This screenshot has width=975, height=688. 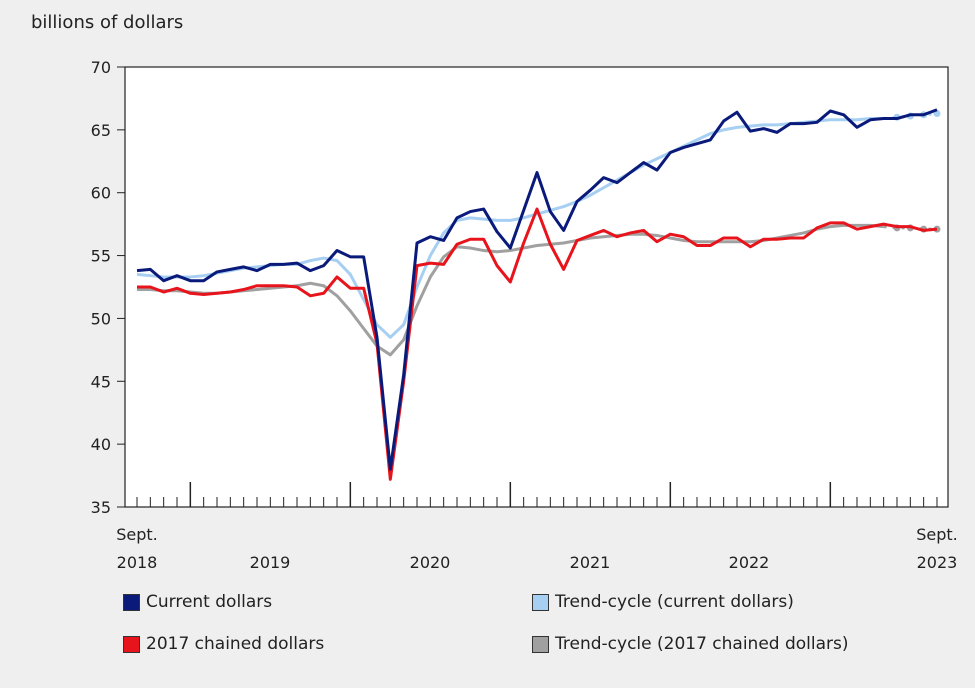 What do you see at coordinates (101, 444) in the screenshot?
I see `y-tick-label: 40` at bounding box center [101, 444].